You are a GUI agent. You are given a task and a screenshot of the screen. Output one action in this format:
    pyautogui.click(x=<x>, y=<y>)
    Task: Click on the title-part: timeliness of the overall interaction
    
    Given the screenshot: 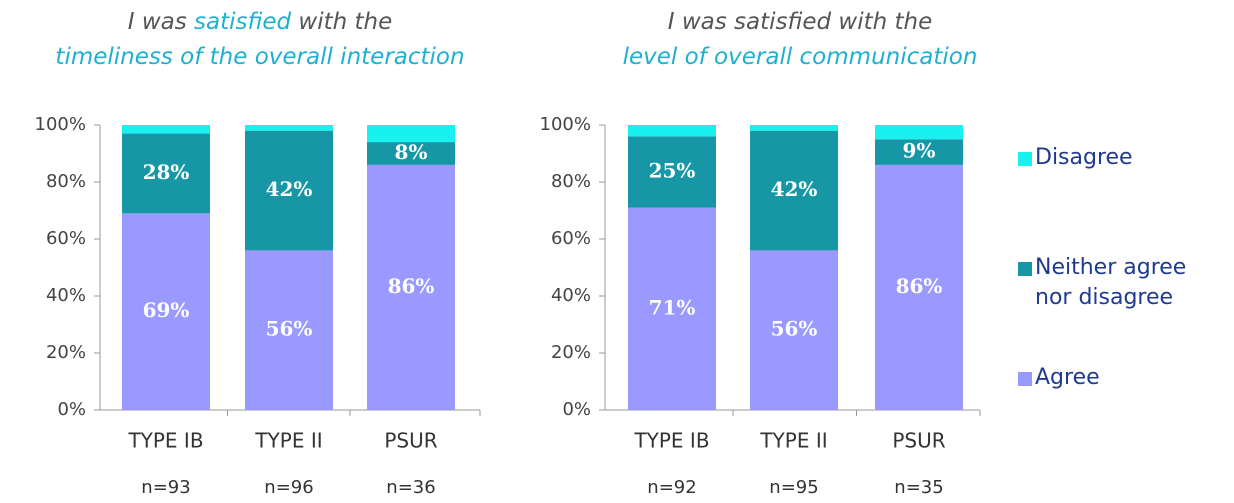 What is the action you would take?
    pyautogui.click(x=259, y=57)
    